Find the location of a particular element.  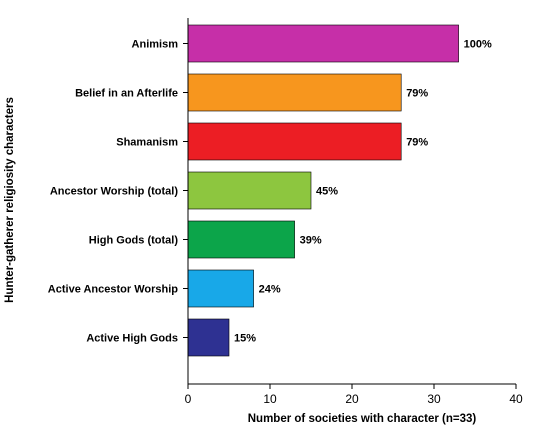

bar-animism is located at coordinates (323, 43).